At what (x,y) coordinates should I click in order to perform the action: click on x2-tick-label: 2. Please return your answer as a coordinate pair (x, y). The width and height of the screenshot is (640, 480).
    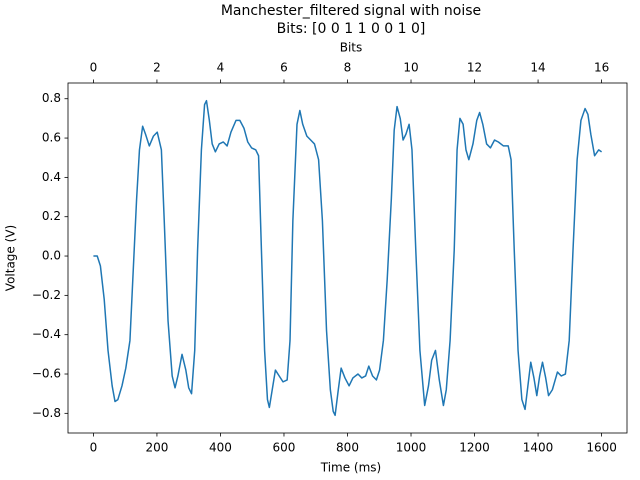
    Looking at the image, I should click on (157, 68).